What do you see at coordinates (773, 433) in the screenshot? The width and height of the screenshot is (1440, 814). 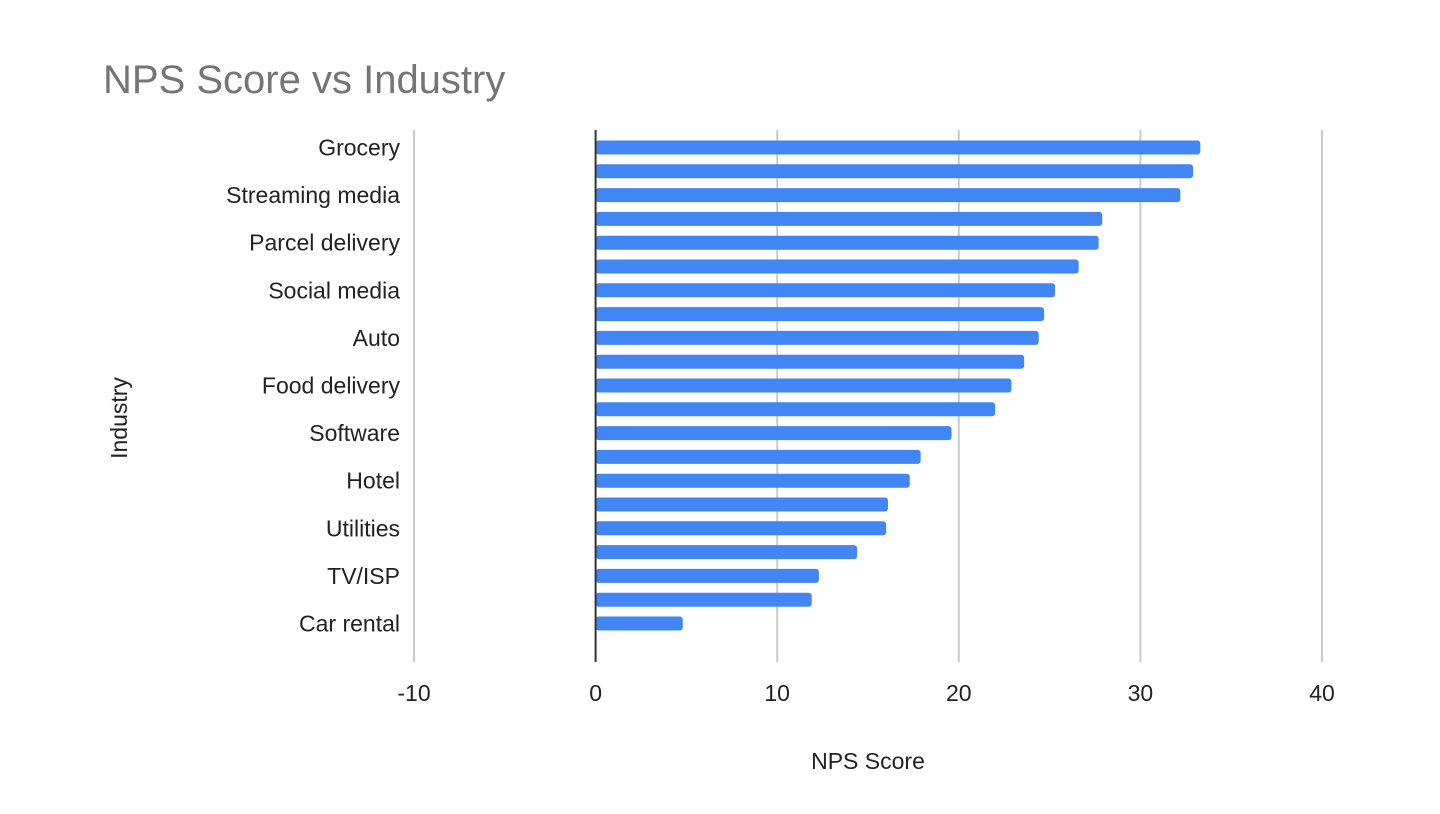 I see `bar-software` at bounding box center [773, 433].